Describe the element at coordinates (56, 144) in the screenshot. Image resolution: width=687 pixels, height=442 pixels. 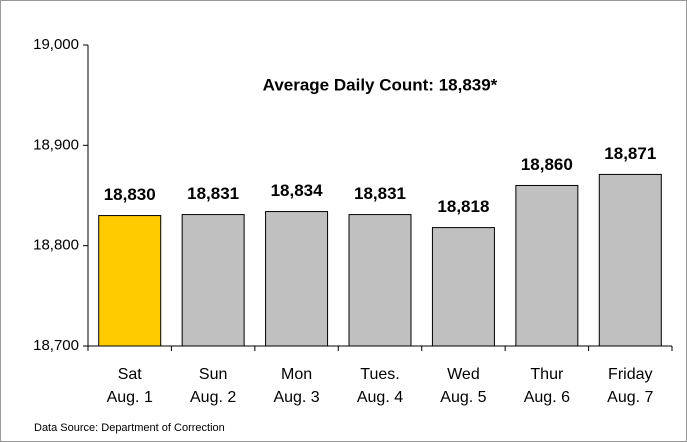
I see `y-tick-label: 18,900` at that location.